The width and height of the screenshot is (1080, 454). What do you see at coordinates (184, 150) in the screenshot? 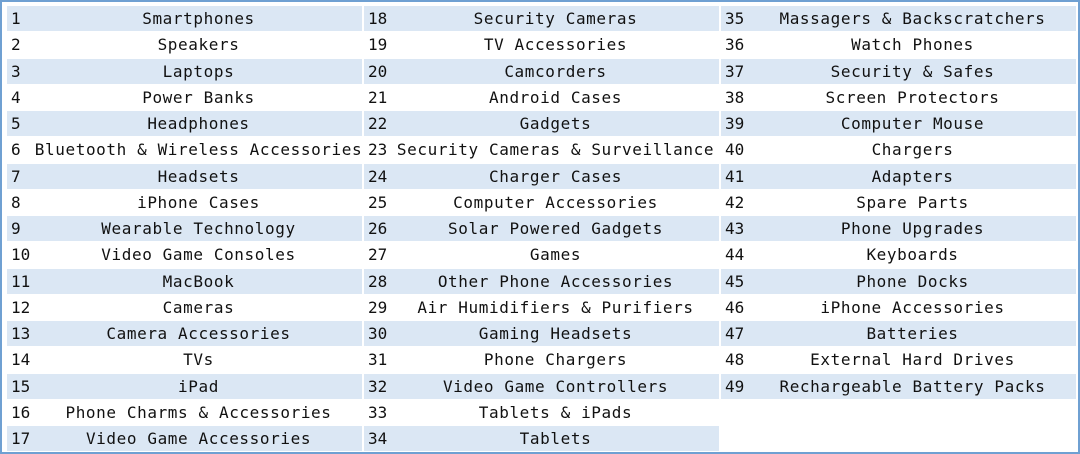
I see `table-row: 6 Bluetooth & Wireless Accessories` at bounding box center [184, 150].